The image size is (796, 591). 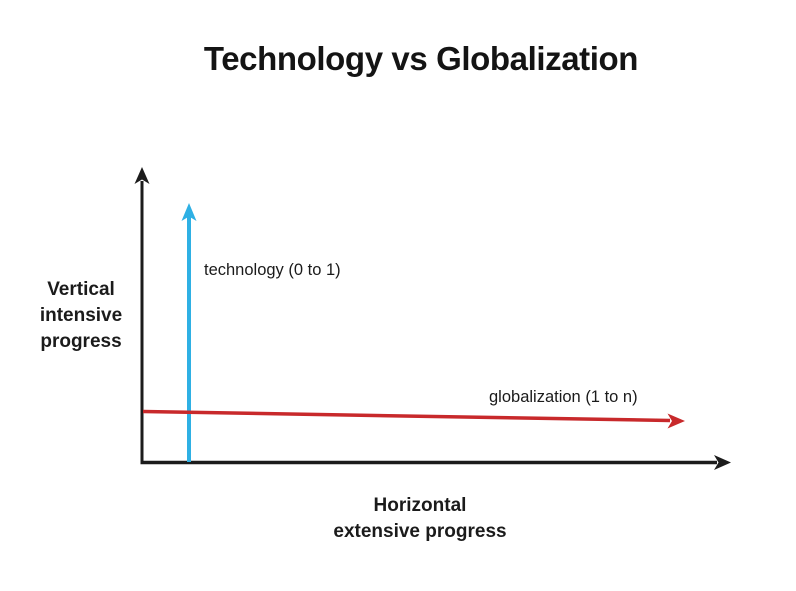 What do you see at coordinates (563, 397) in the screenshot?
I see `globalization-arrow-label: globalization (1 to n)` at bounding box center [563, 397].